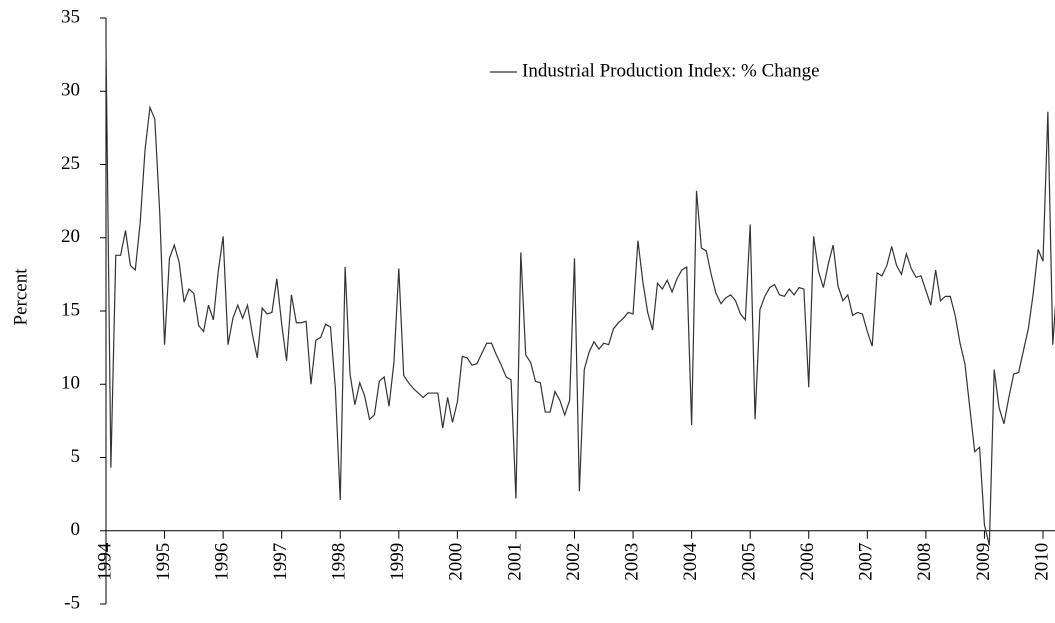  I want to click on x-tick-label: 2002, so click(573, 562).